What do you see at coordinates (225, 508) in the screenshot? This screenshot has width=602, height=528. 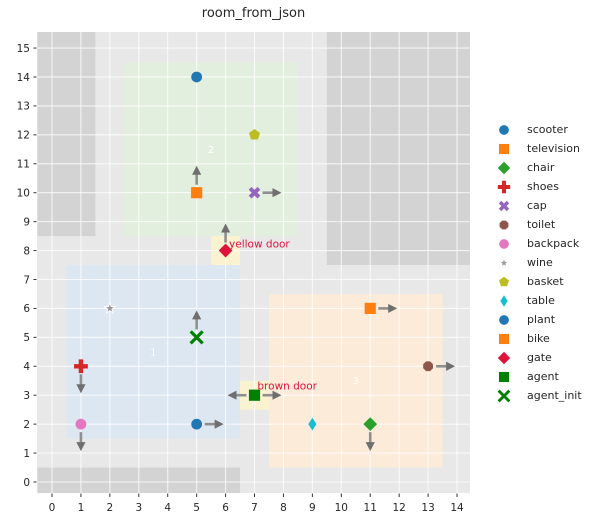 I see `x-tick-label: 6` at bounding box center [225, 508].